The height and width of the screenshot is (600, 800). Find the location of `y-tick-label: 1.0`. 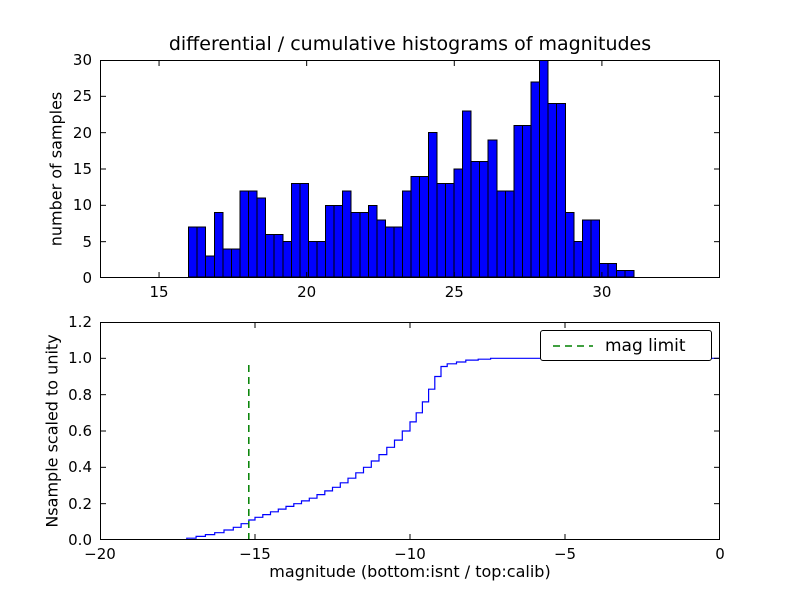

y-tick-label: 1.0 is located at coordinates (80, 358).